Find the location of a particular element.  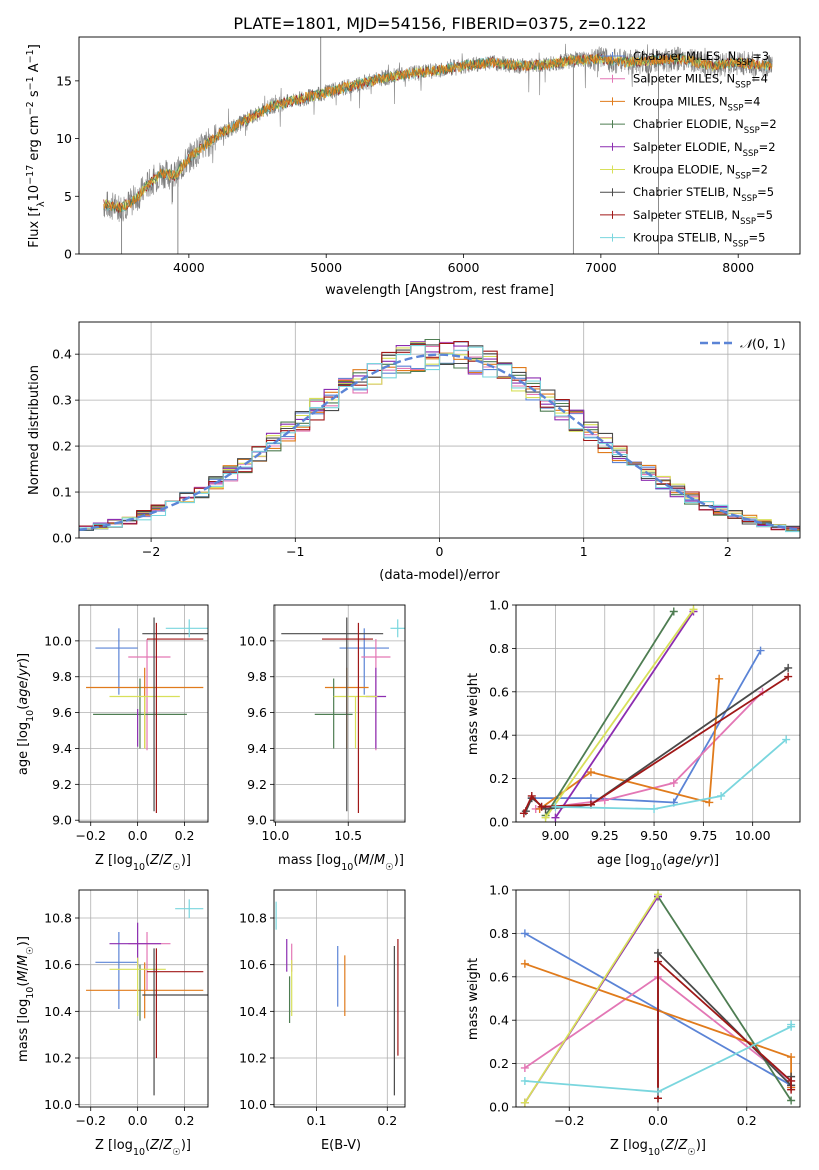

weight-vs-Z-ylabel: mass weight is located at coordinates (473, 999).